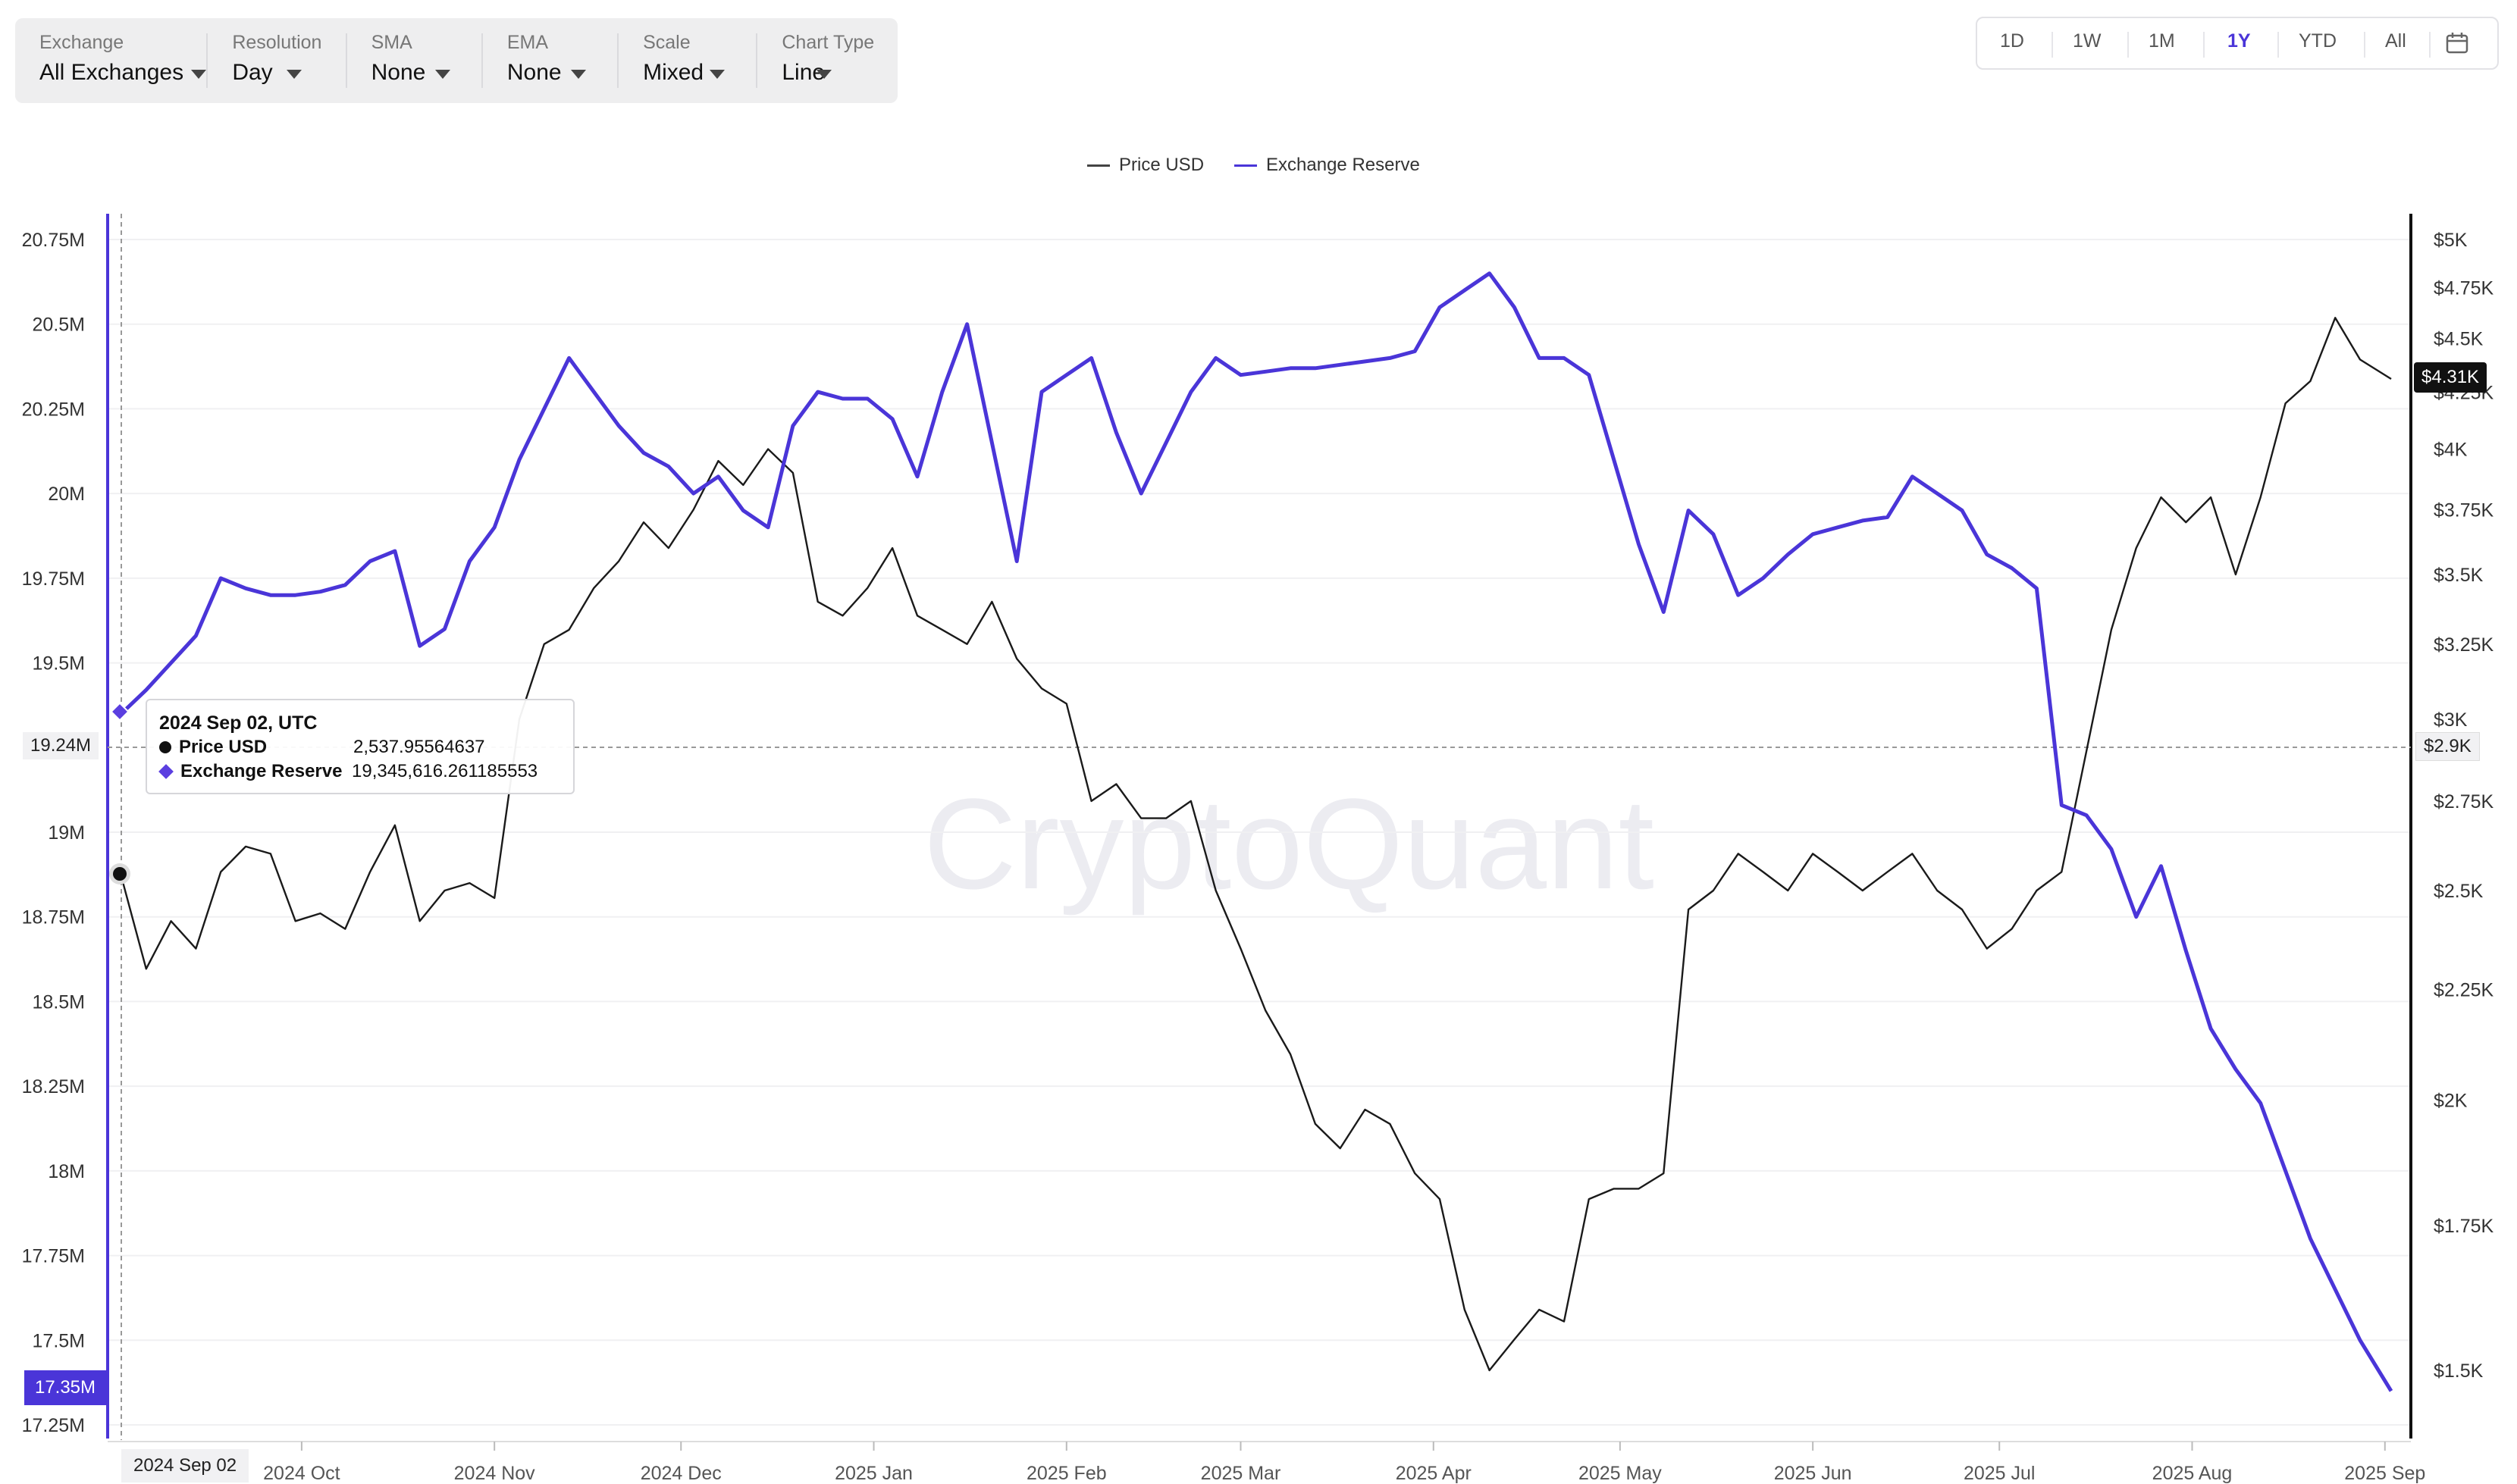  I want to click on legend-item-price: Price USD, so click(1145, 165).